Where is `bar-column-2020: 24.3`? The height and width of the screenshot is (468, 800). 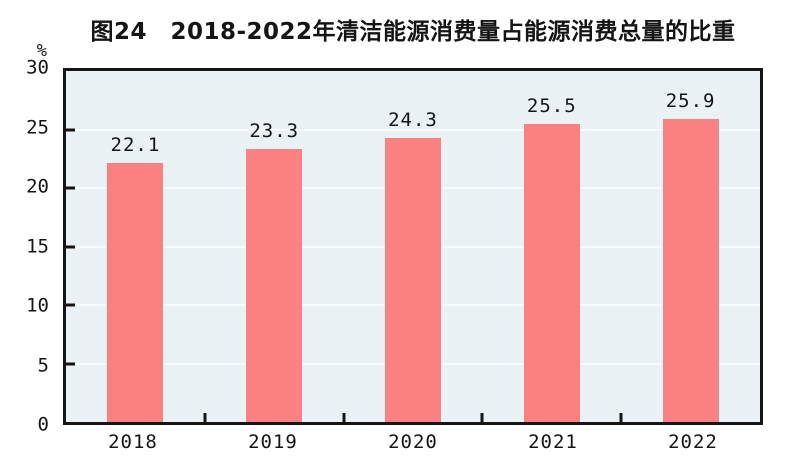
bar-column-2020: 24.3 is located at coordinates (413, 246).